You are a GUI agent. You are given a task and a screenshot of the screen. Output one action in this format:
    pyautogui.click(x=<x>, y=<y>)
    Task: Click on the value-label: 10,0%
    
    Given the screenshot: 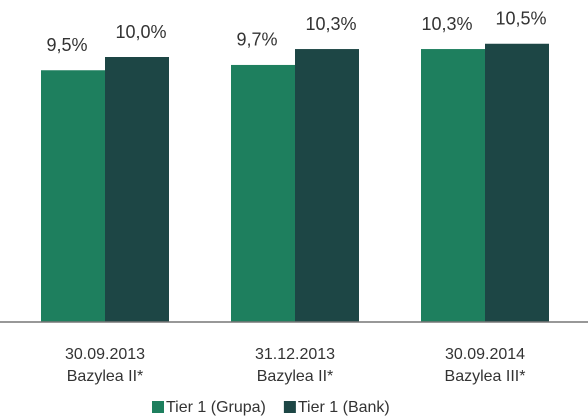 What is the action you would take?
    pyautogui.click(x=140, y=32)
    